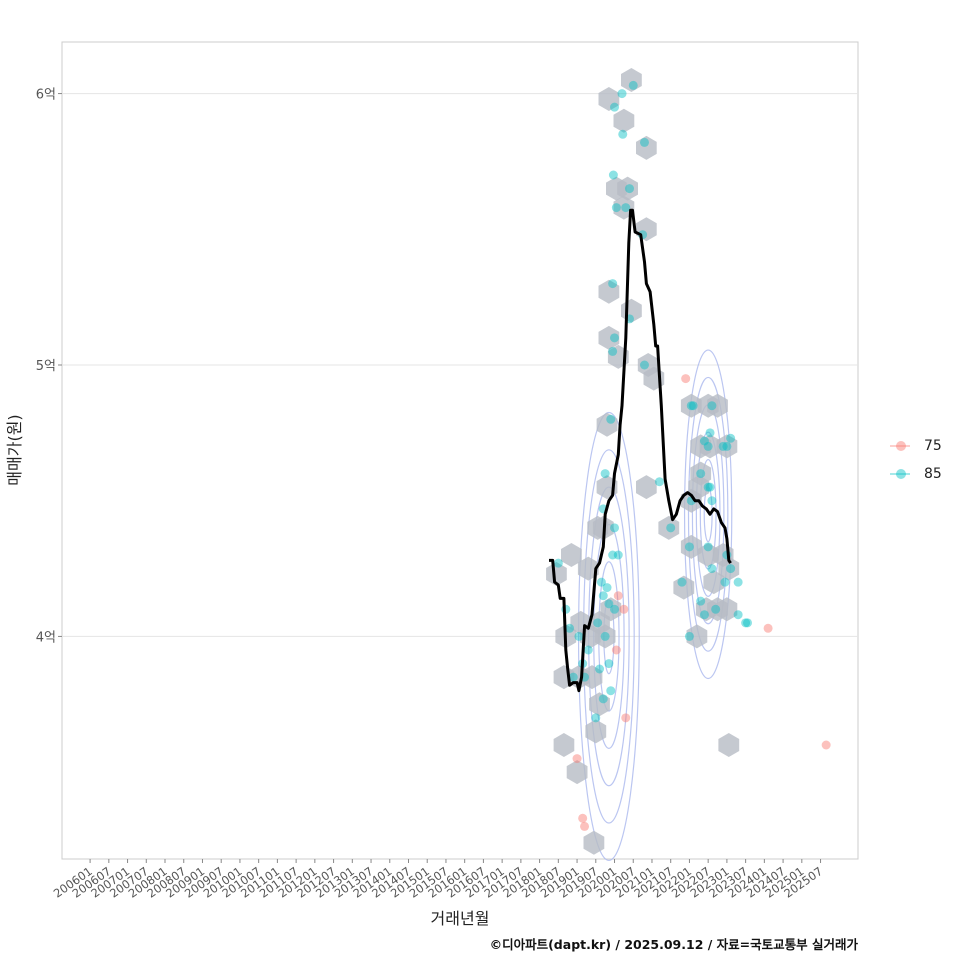 This screenshot has height=960, width=960. Describe the element at coordinates (46, 366) in the screenshot. I see `y-tick-label: 5억` at that location.